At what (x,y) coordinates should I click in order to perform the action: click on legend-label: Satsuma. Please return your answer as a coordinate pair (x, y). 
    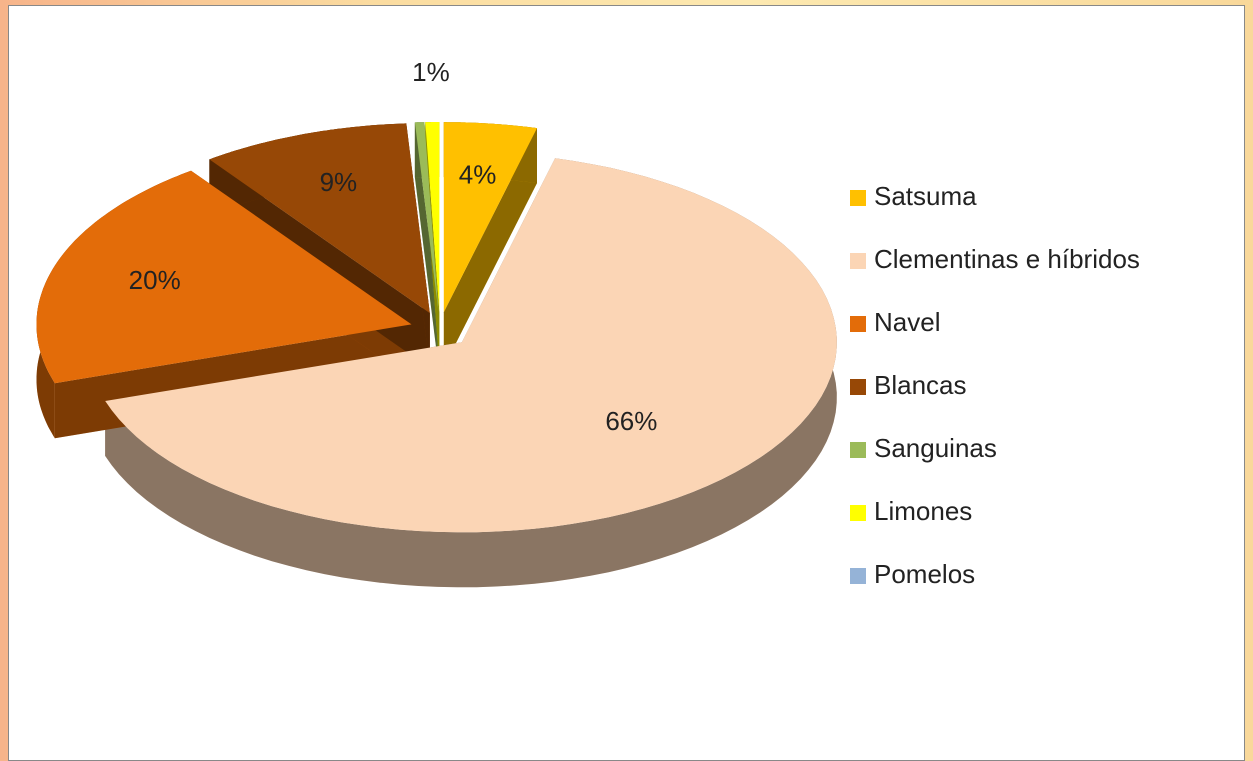
    Looking at the image, I should click on (925, 196).